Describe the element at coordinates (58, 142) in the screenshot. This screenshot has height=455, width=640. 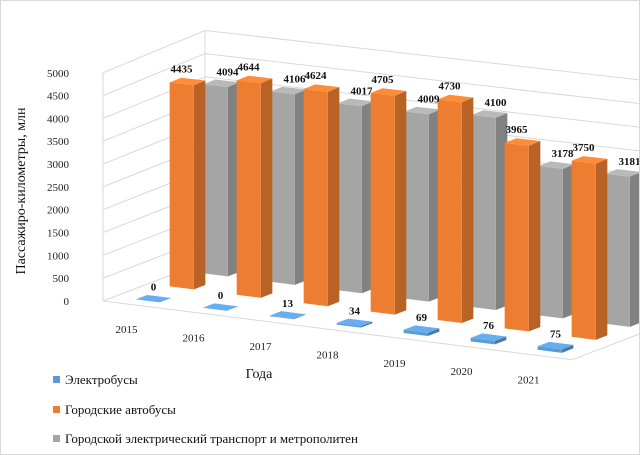
I see `y-tick-label: 3500` at that location.